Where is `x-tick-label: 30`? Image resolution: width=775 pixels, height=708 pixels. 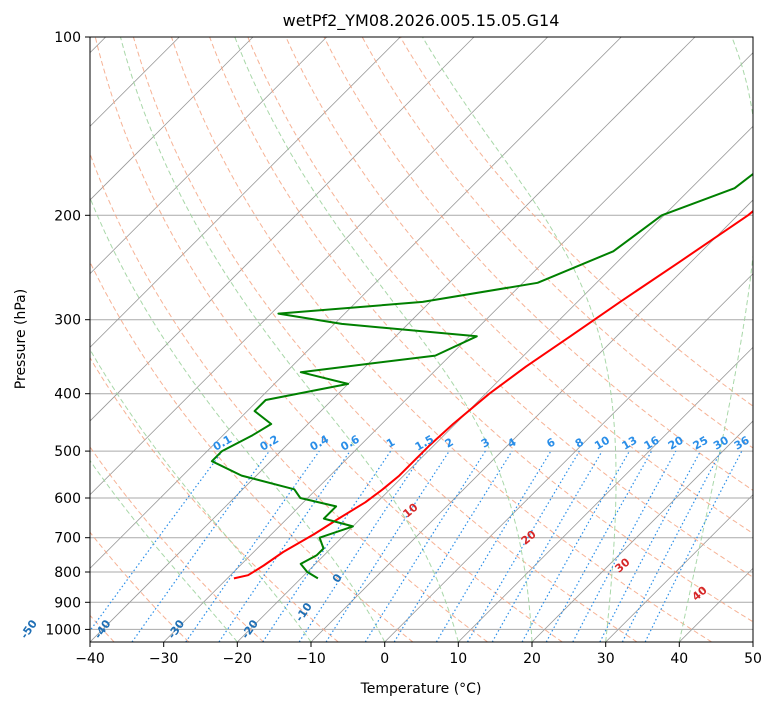
x-tick-label: 30 is located at coordinates (606, 659).